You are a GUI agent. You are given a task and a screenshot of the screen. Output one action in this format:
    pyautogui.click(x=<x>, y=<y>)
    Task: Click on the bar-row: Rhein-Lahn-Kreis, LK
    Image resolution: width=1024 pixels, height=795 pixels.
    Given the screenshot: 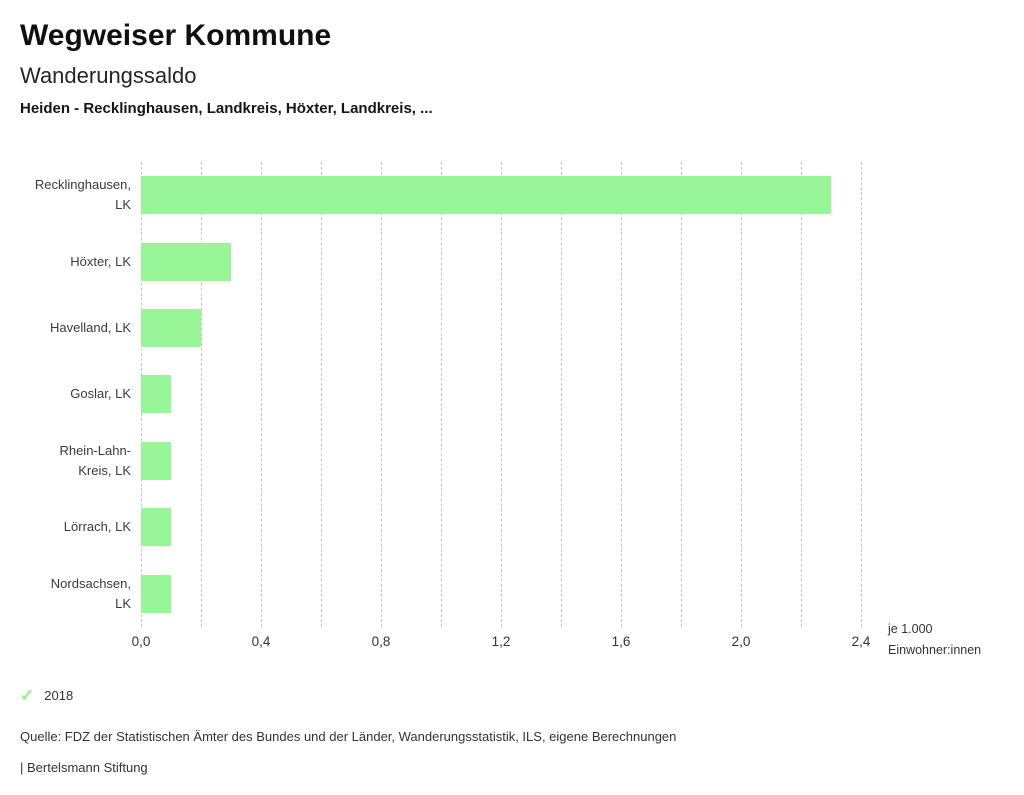 What is the action you would take?
    pyautogui.click(x=512, y=461)
    